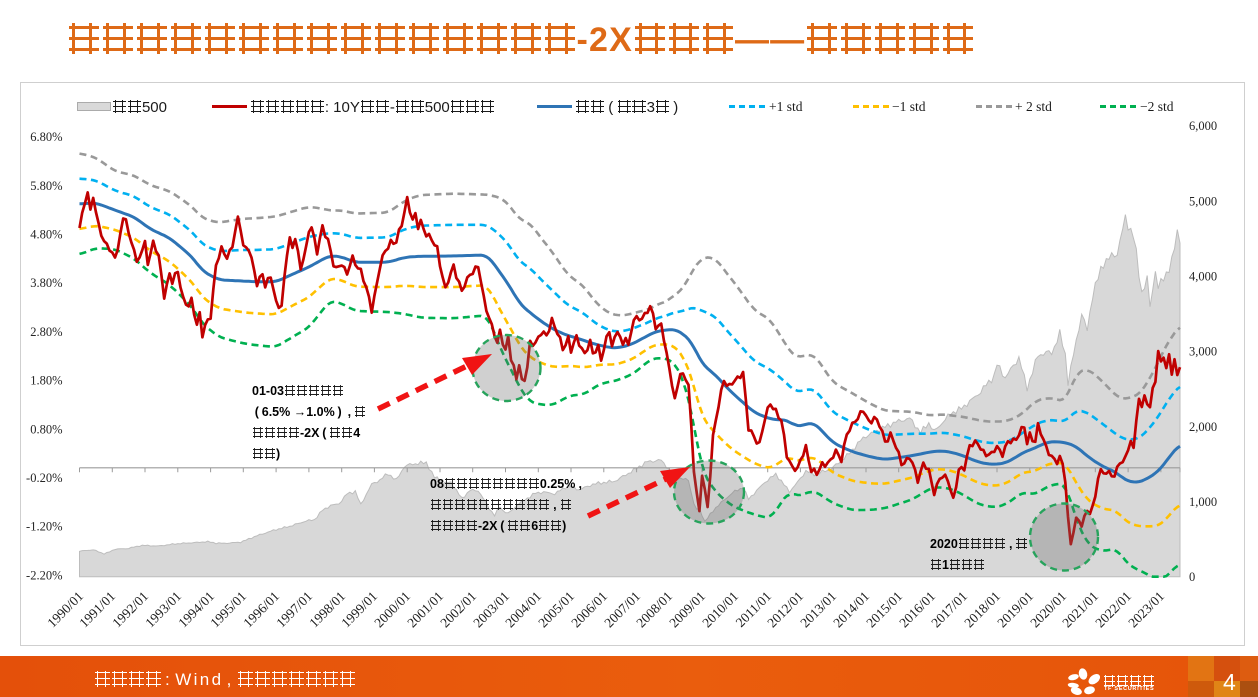 The height and width of the screenshot is (697, 1258). What do you see at coordinates (228, 610) in the screenshot?
I see `svg-text: 1995/01` at bounding box center [228, 610].